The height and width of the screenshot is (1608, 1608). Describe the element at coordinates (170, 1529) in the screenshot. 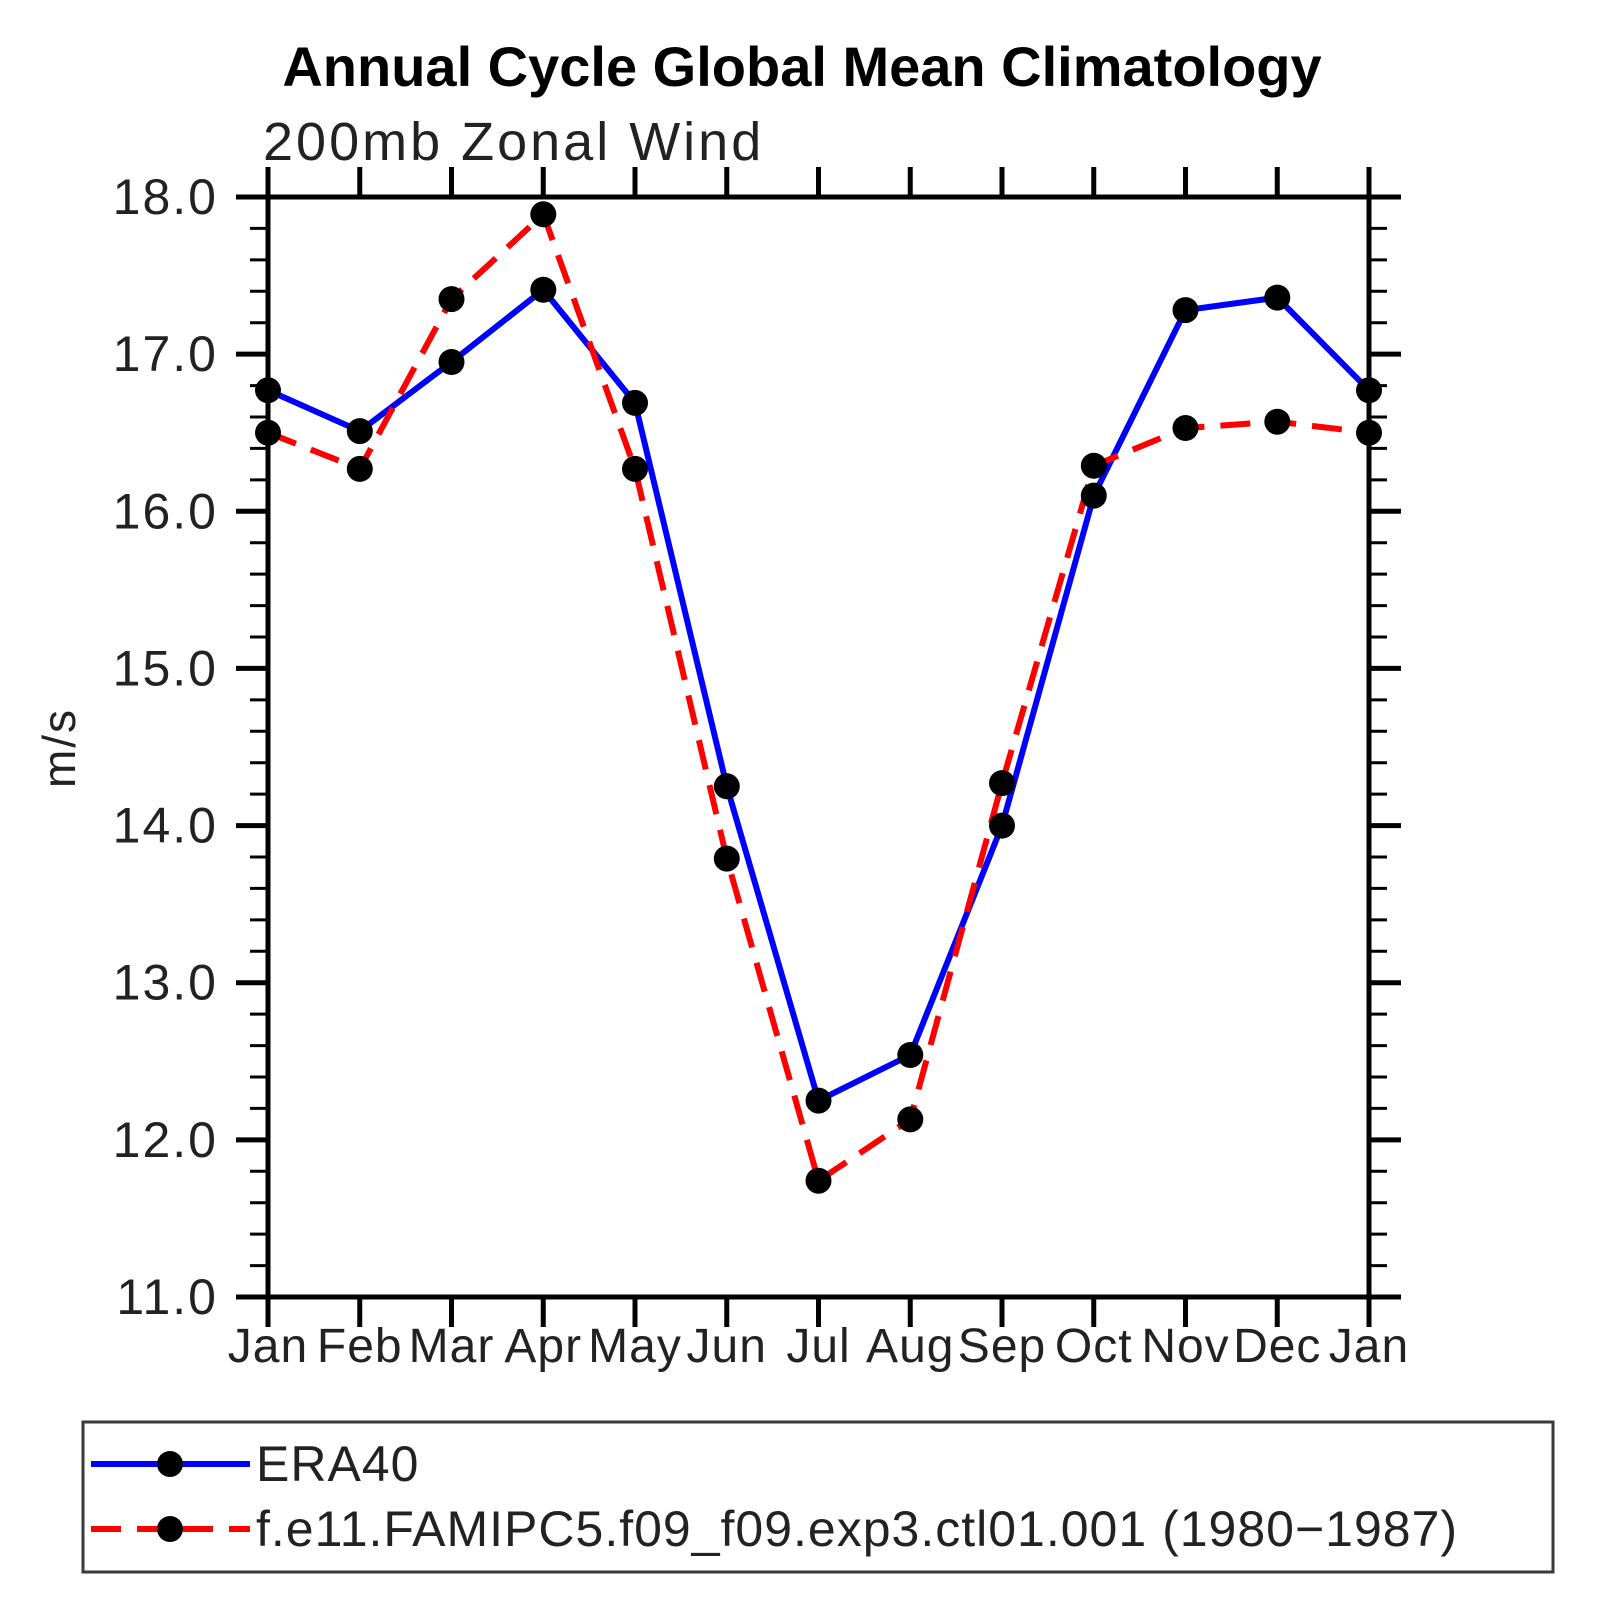

I see `legend-marker-model` at that location.